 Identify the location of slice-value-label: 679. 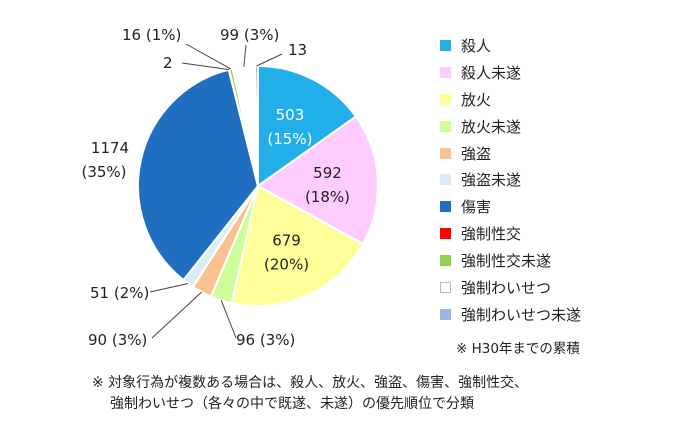
(286, 240).